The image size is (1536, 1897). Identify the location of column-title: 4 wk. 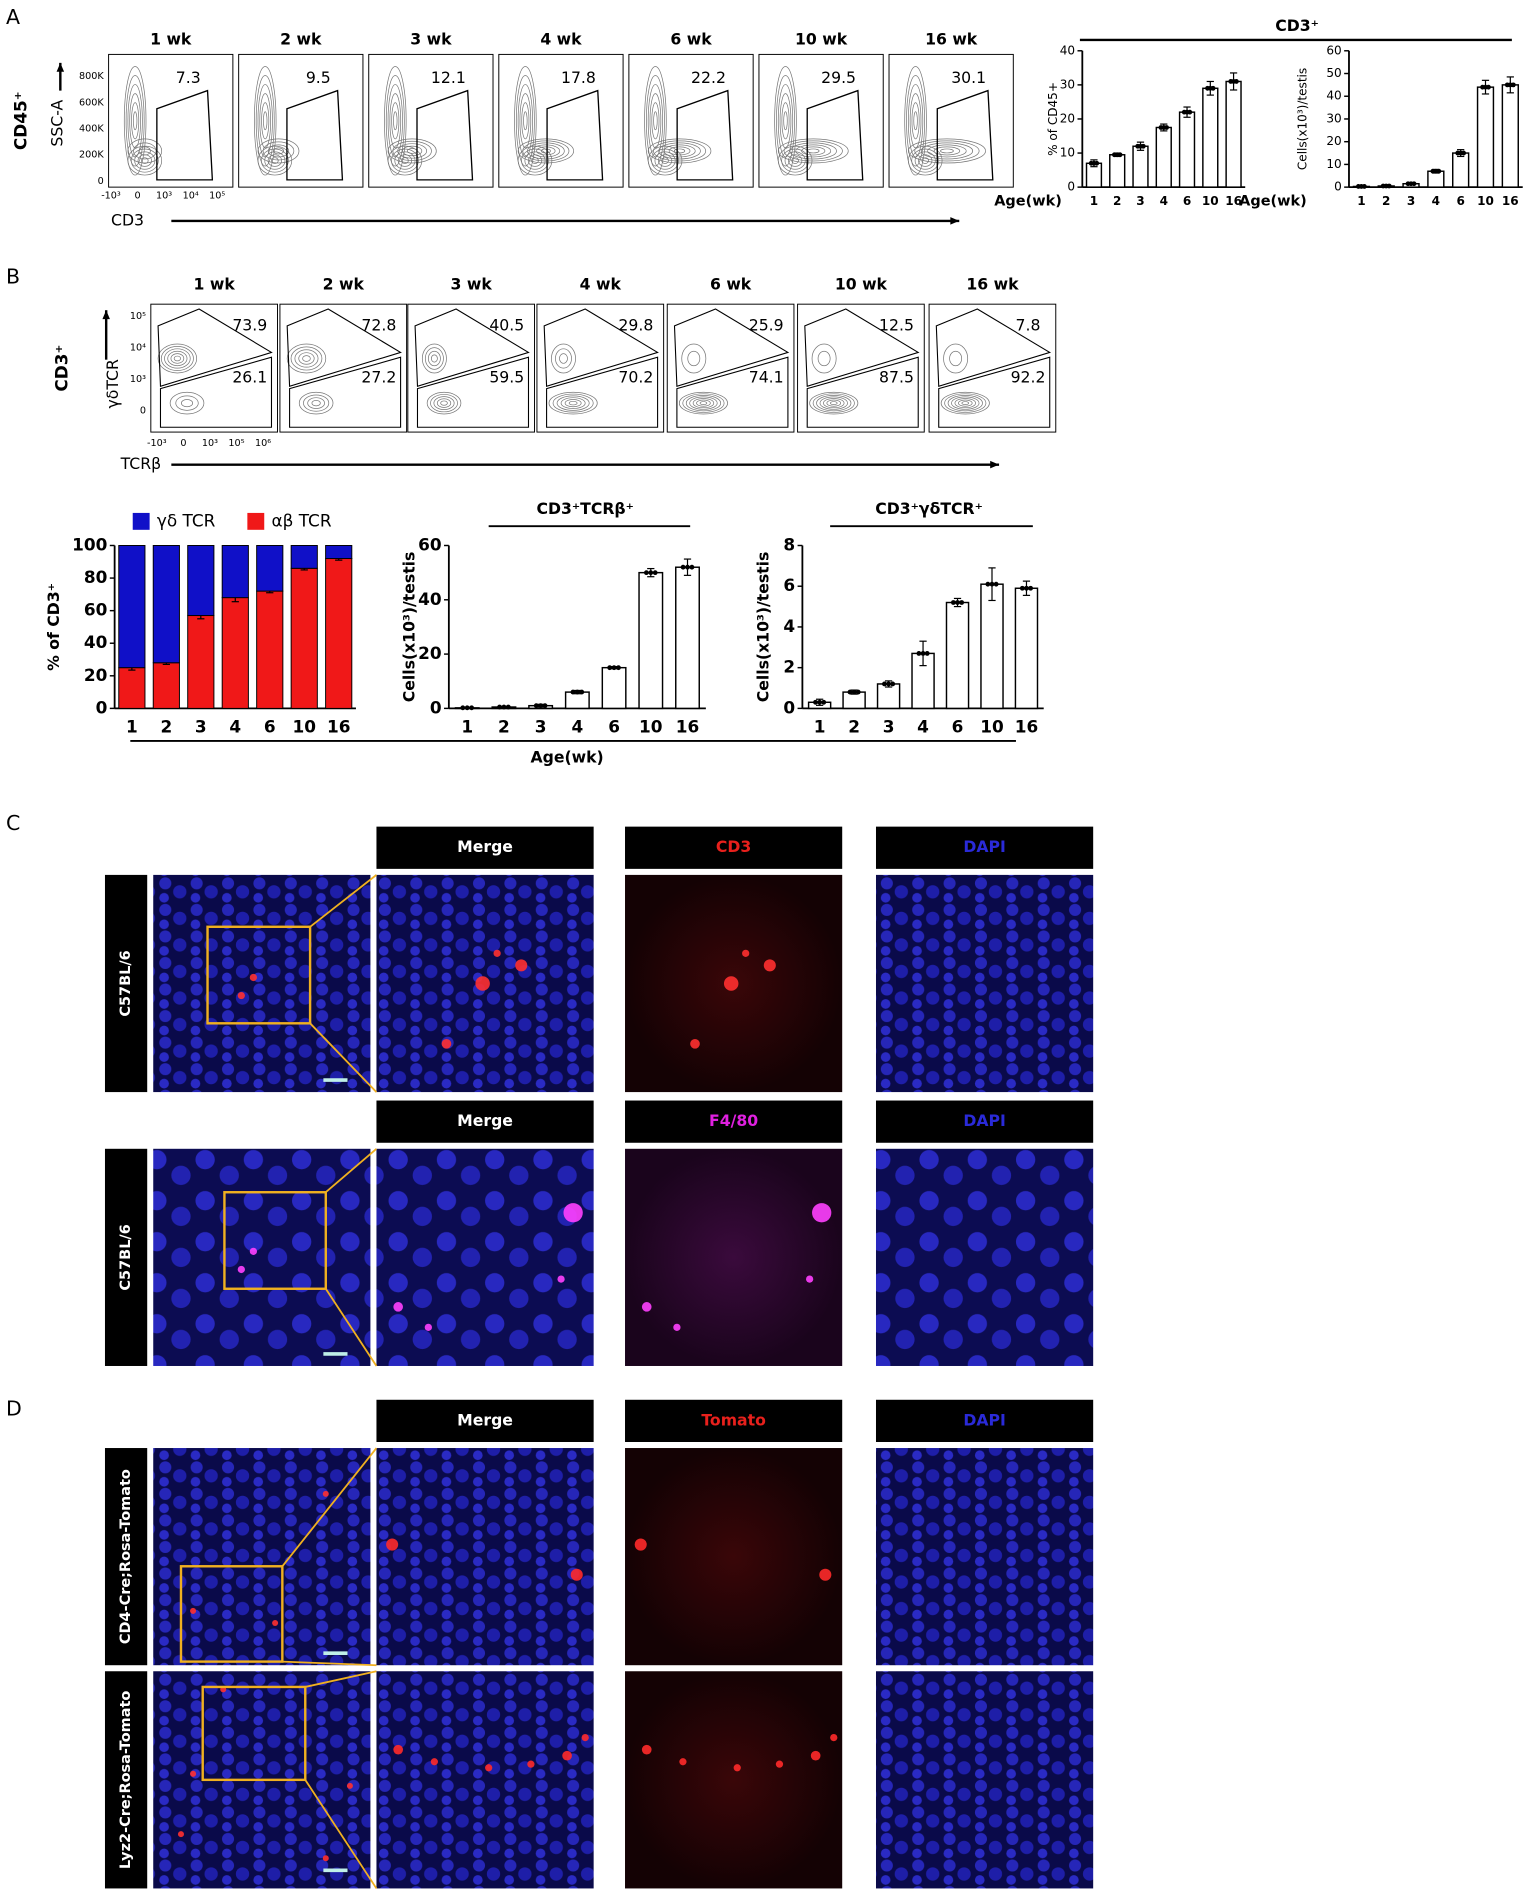
(561, 38).